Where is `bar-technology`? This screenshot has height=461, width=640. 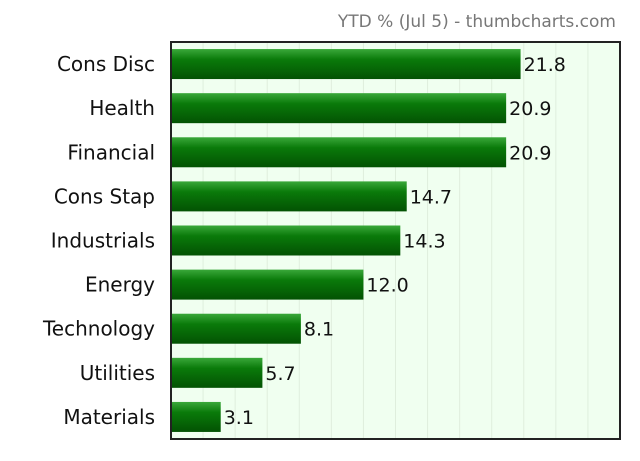 bar-technology is located at coordinates (236, 328).